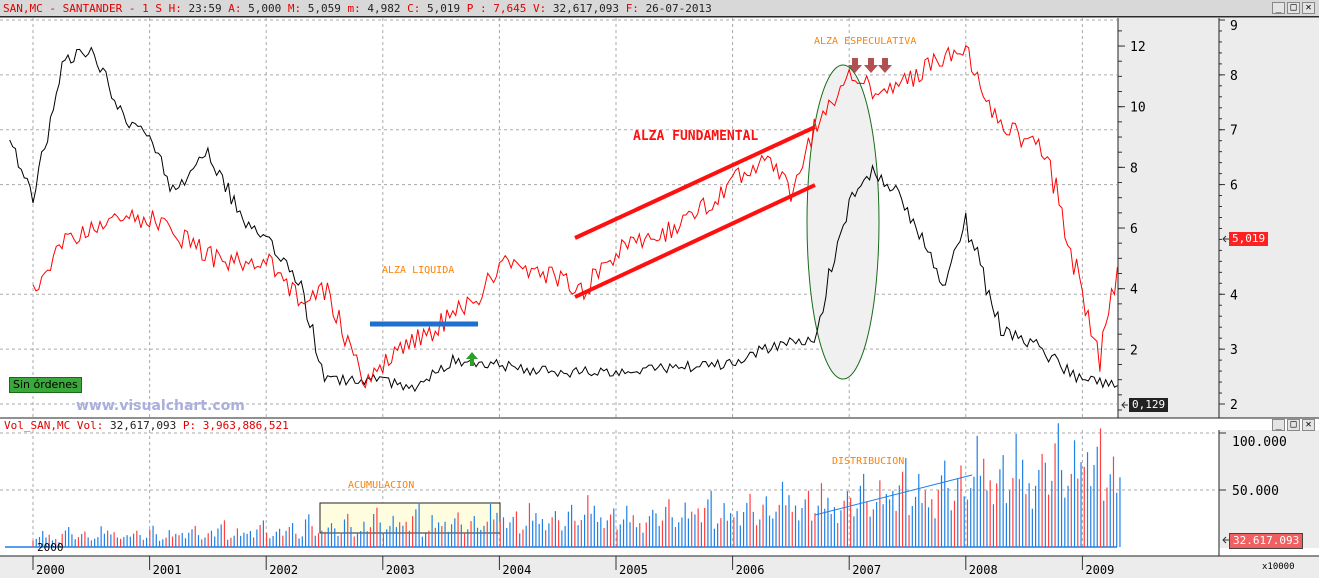 The height and width of the screenshot is (578, 1319). I want to click on indicator-pointer-icon, so click(1124, 405).